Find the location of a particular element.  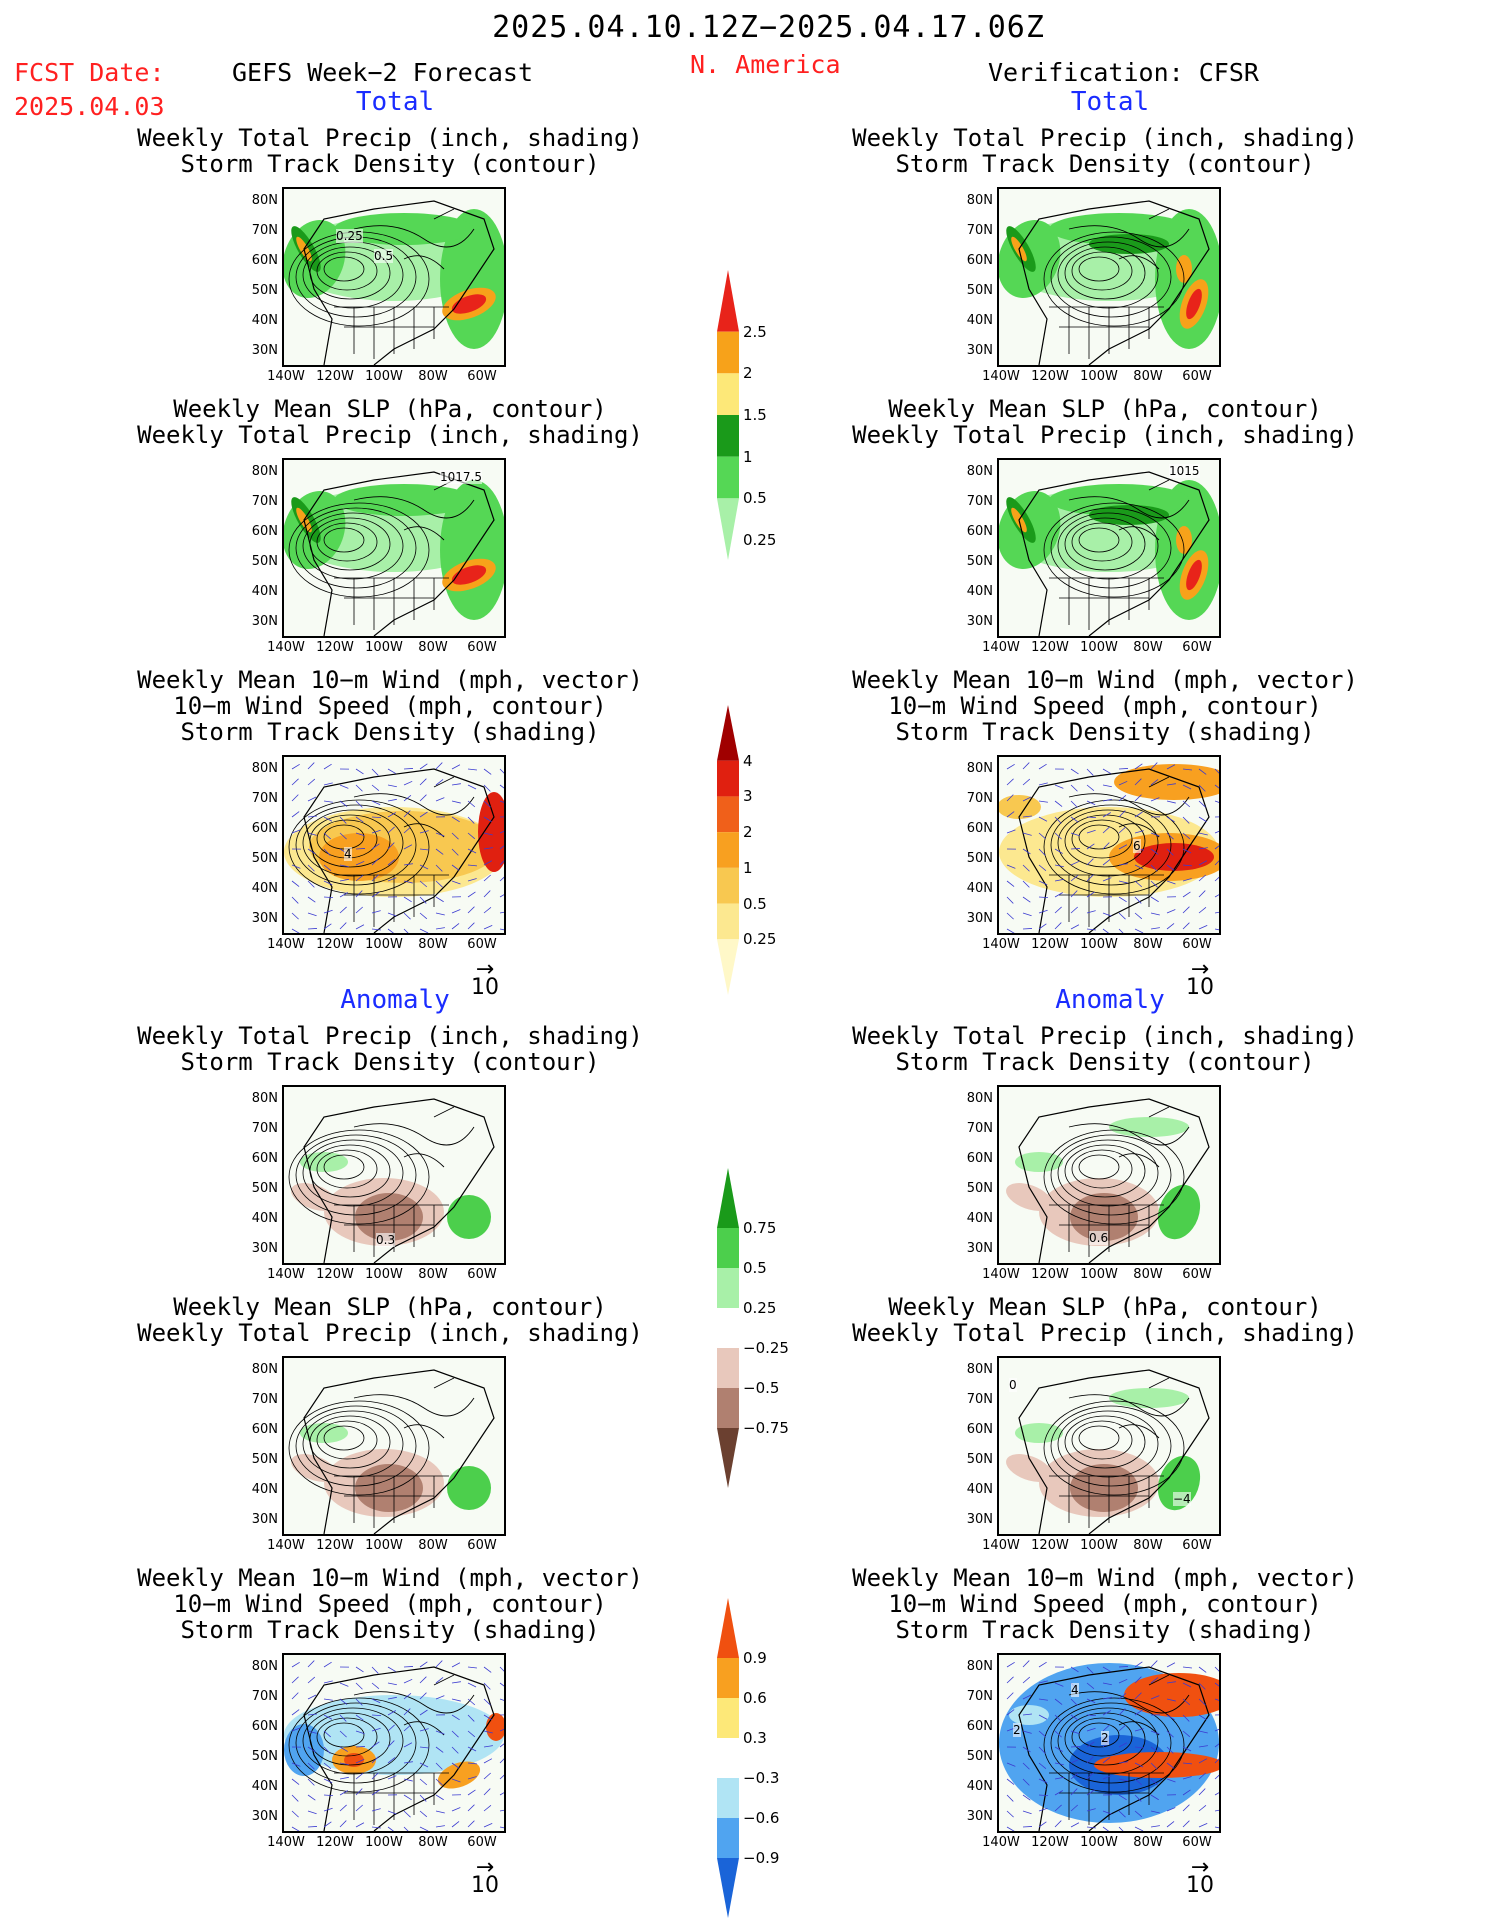

lat-tick-label: 50N is located at coordinates (264, 561).